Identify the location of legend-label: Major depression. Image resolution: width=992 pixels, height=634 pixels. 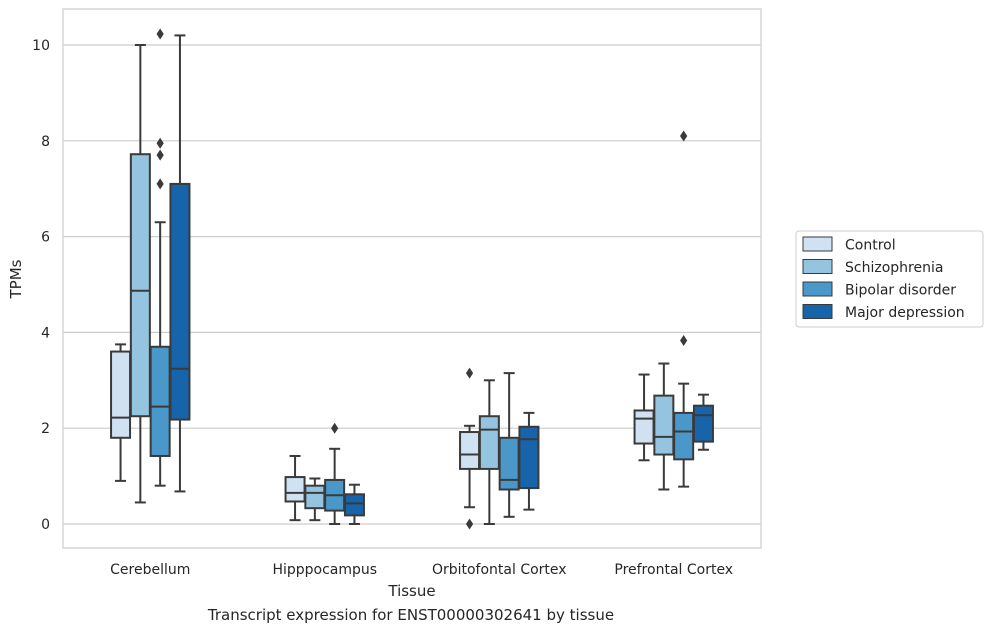
(905, 313).